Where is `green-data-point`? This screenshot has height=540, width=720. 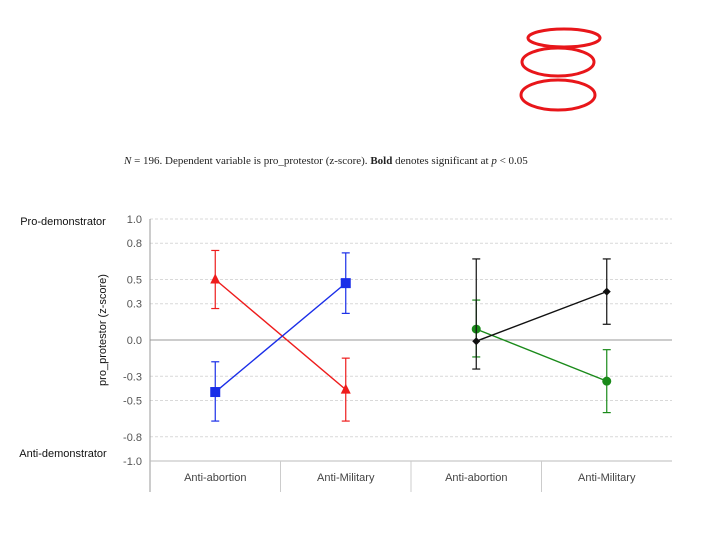
green-data-point is located at coordinates (607, 381).